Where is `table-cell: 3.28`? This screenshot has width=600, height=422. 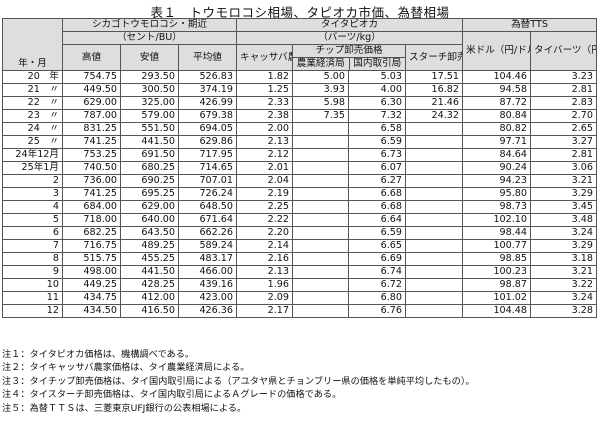
table-cell: 3.28 is located at coordinates (564, 311).